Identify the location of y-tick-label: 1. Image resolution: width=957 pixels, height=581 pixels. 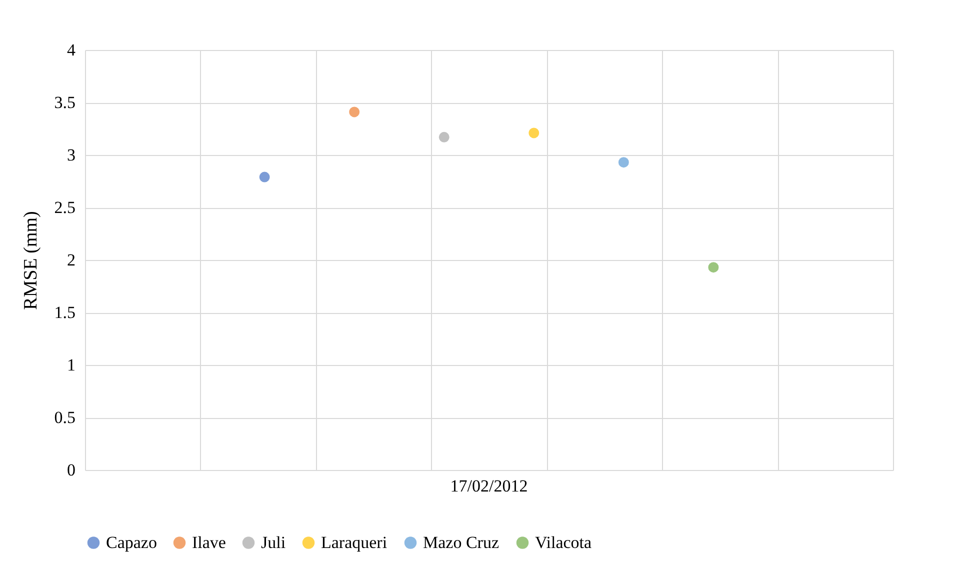
(71, 365).